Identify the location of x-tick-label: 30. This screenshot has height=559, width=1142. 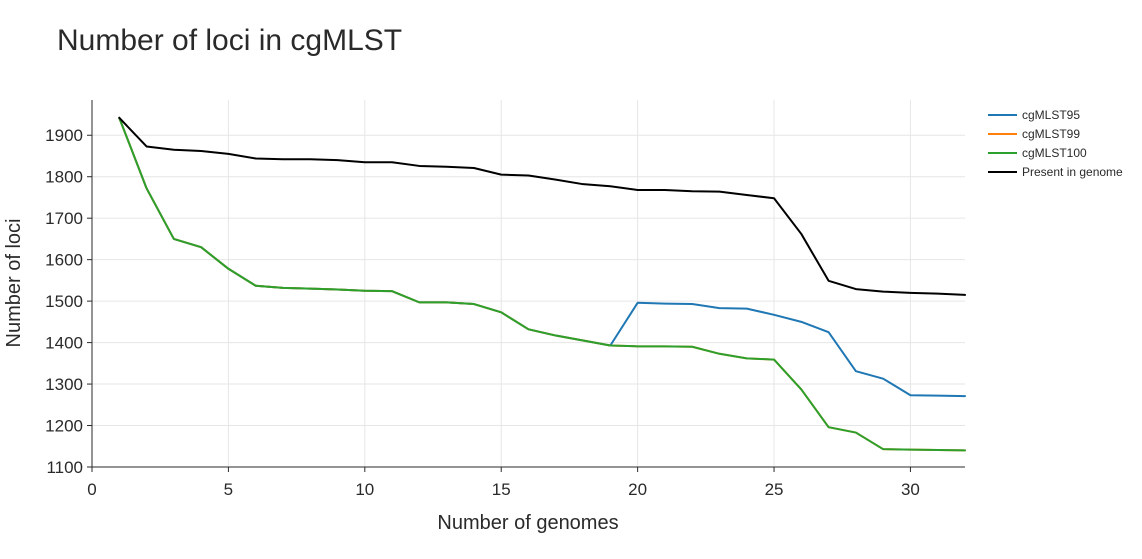
(910, 489).